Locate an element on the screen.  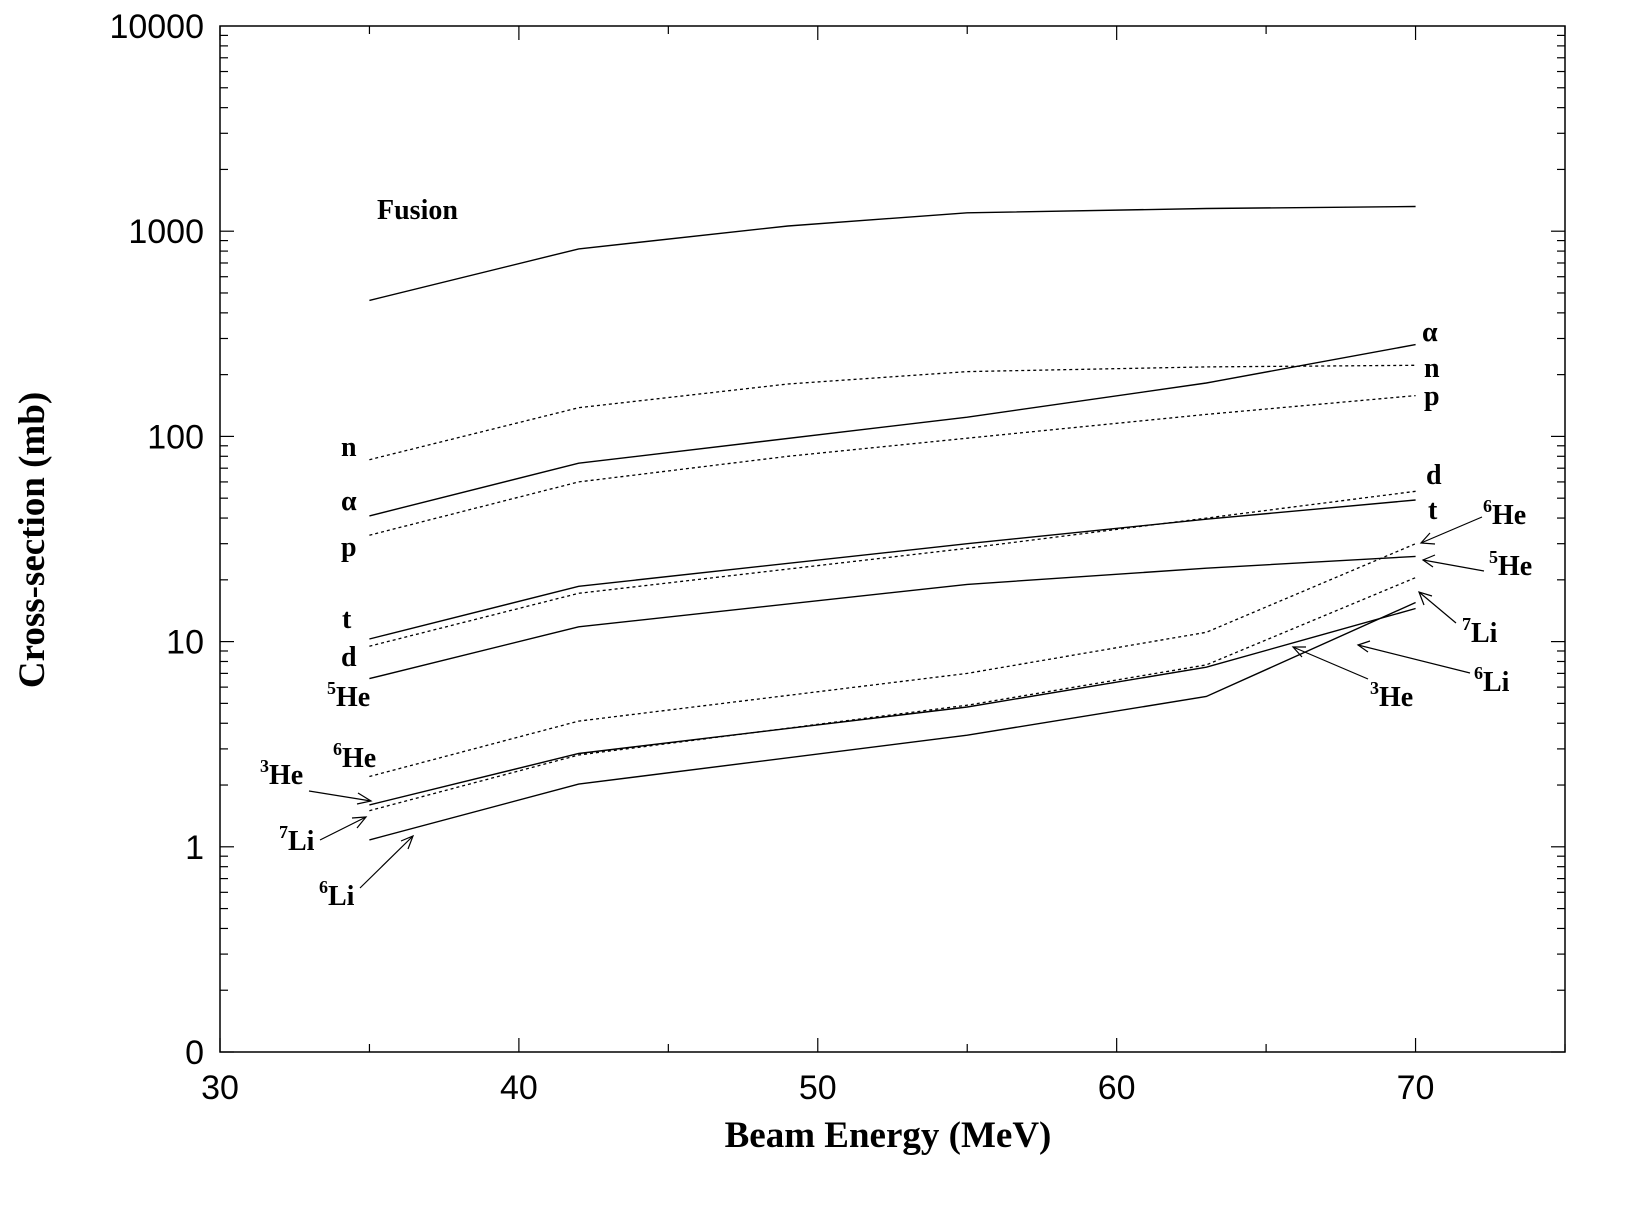
y-tick-label: 1 is located at coordinates (194, 848).